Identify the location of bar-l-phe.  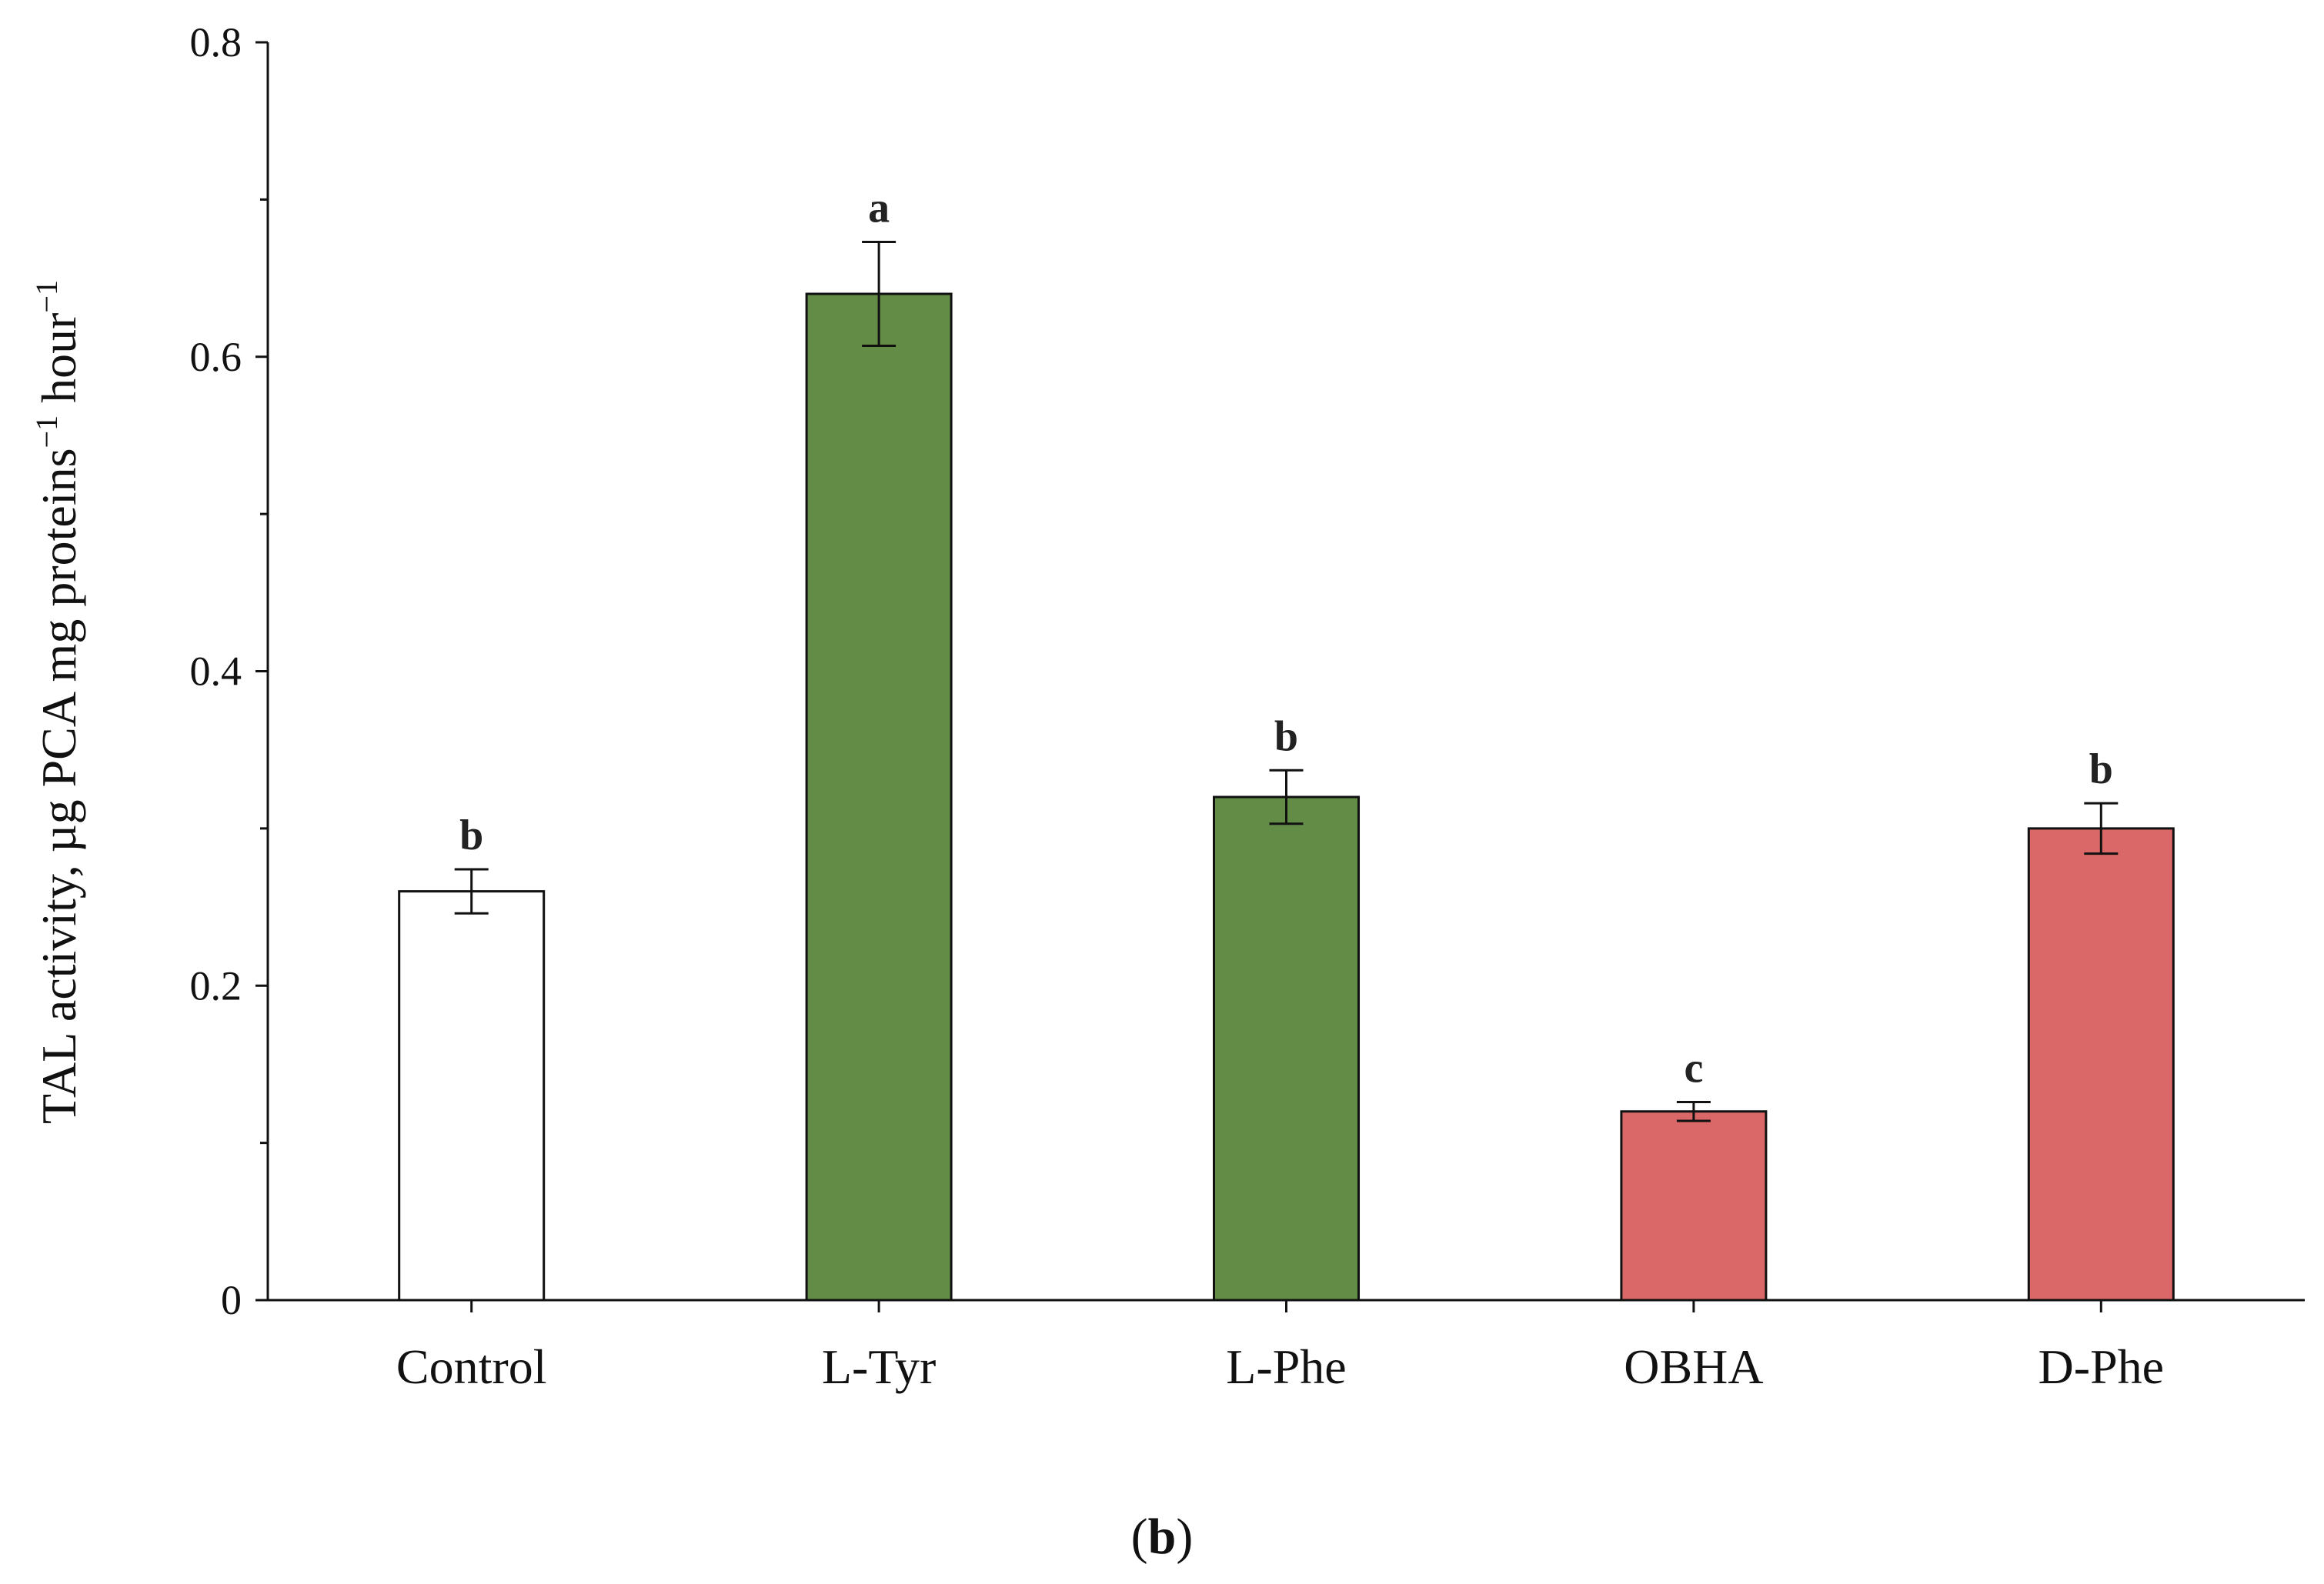
(1286, 1049).